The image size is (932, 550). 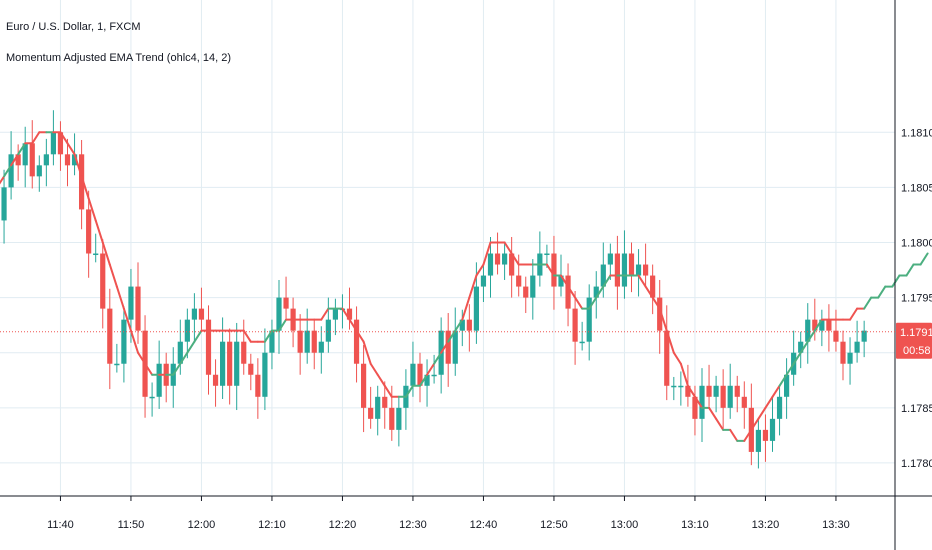 I want to click on x-tick-label: 12:40, so click(x=484, y=525).